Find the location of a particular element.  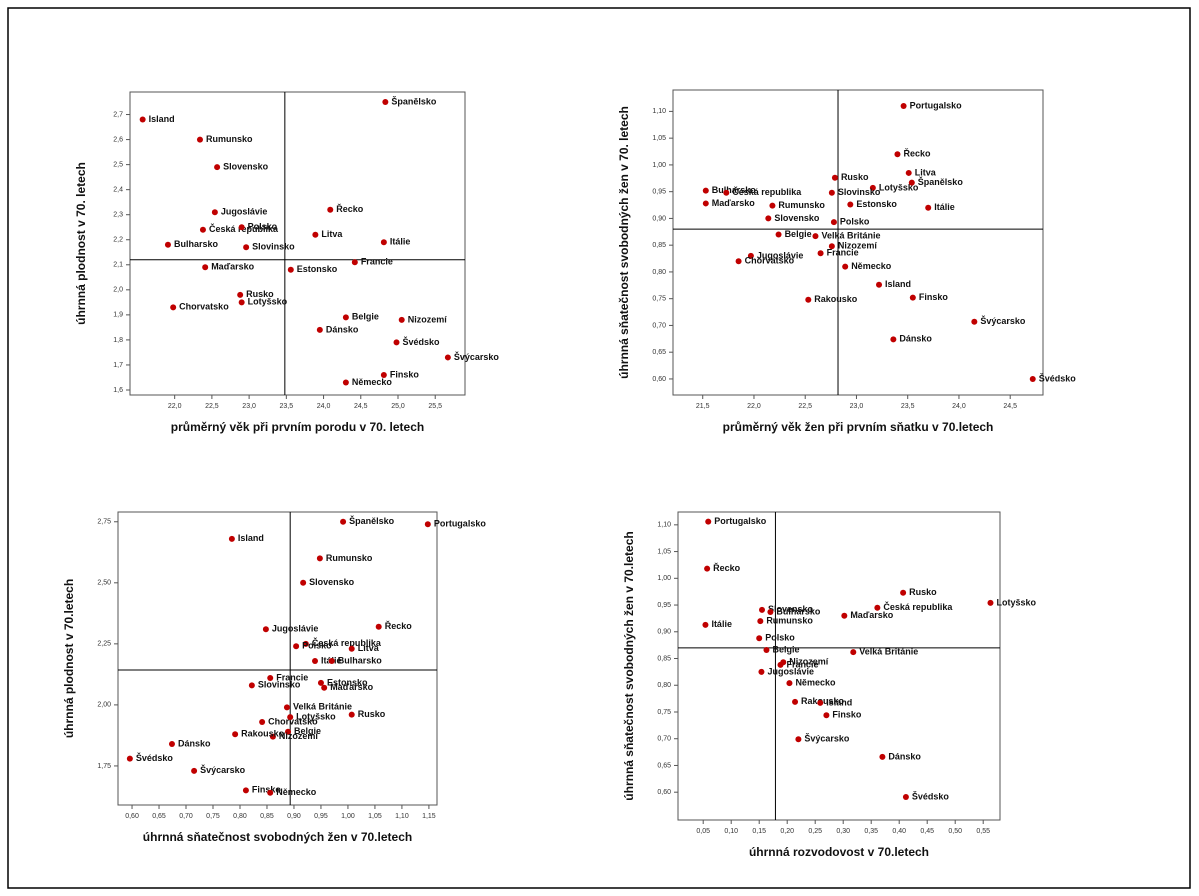

y-tick-label: 2,50 is located at coordinates (104, 583).